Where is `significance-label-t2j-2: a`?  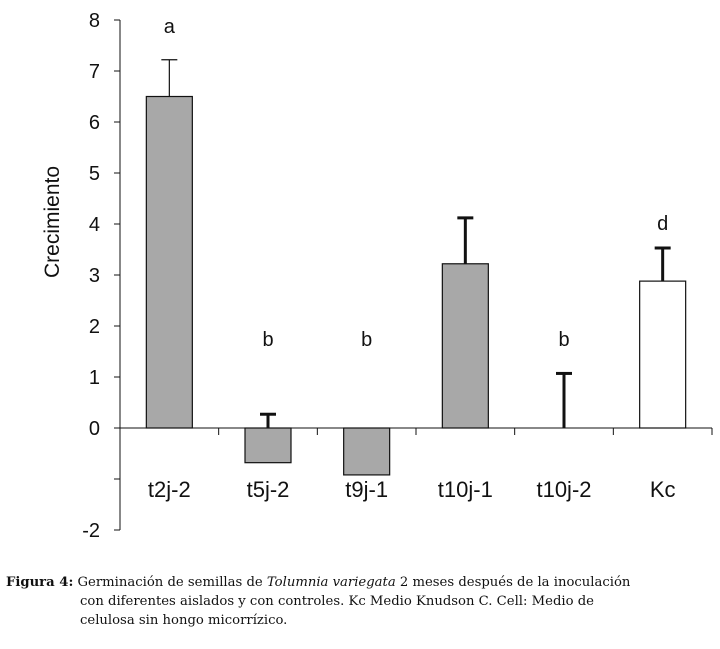
significance-label-t2j-2: a is located at coordinates (170, 27).